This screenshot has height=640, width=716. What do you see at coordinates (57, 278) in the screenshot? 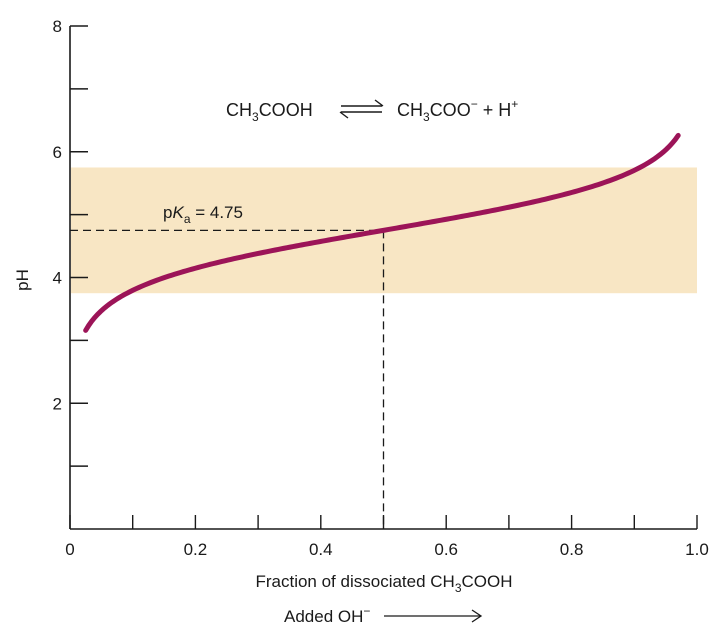
I see `y-tick-label: 4` at bounding box center [57, 278].